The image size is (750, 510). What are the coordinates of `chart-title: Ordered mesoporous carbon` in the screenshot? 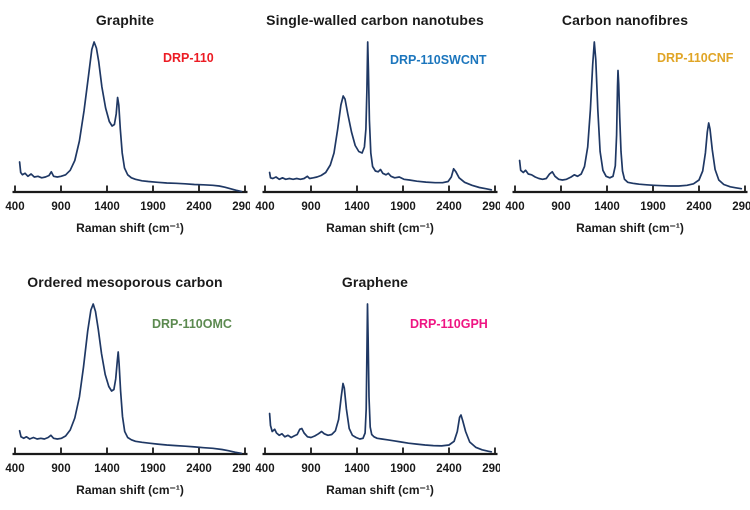 It's located at (125, 282).